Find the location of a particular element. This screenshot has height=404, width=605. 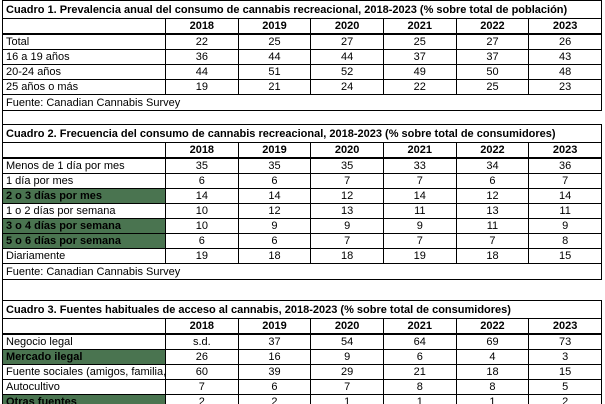

table-row: 1 o 2 días por semana 10 12 13 11 13 11 is located at coordinates (302, 211).